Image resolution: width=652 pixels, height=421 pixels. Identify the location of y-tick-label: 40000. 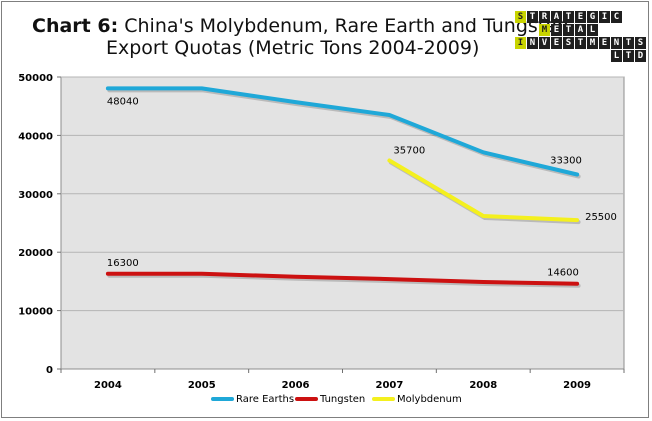
(35, 136).